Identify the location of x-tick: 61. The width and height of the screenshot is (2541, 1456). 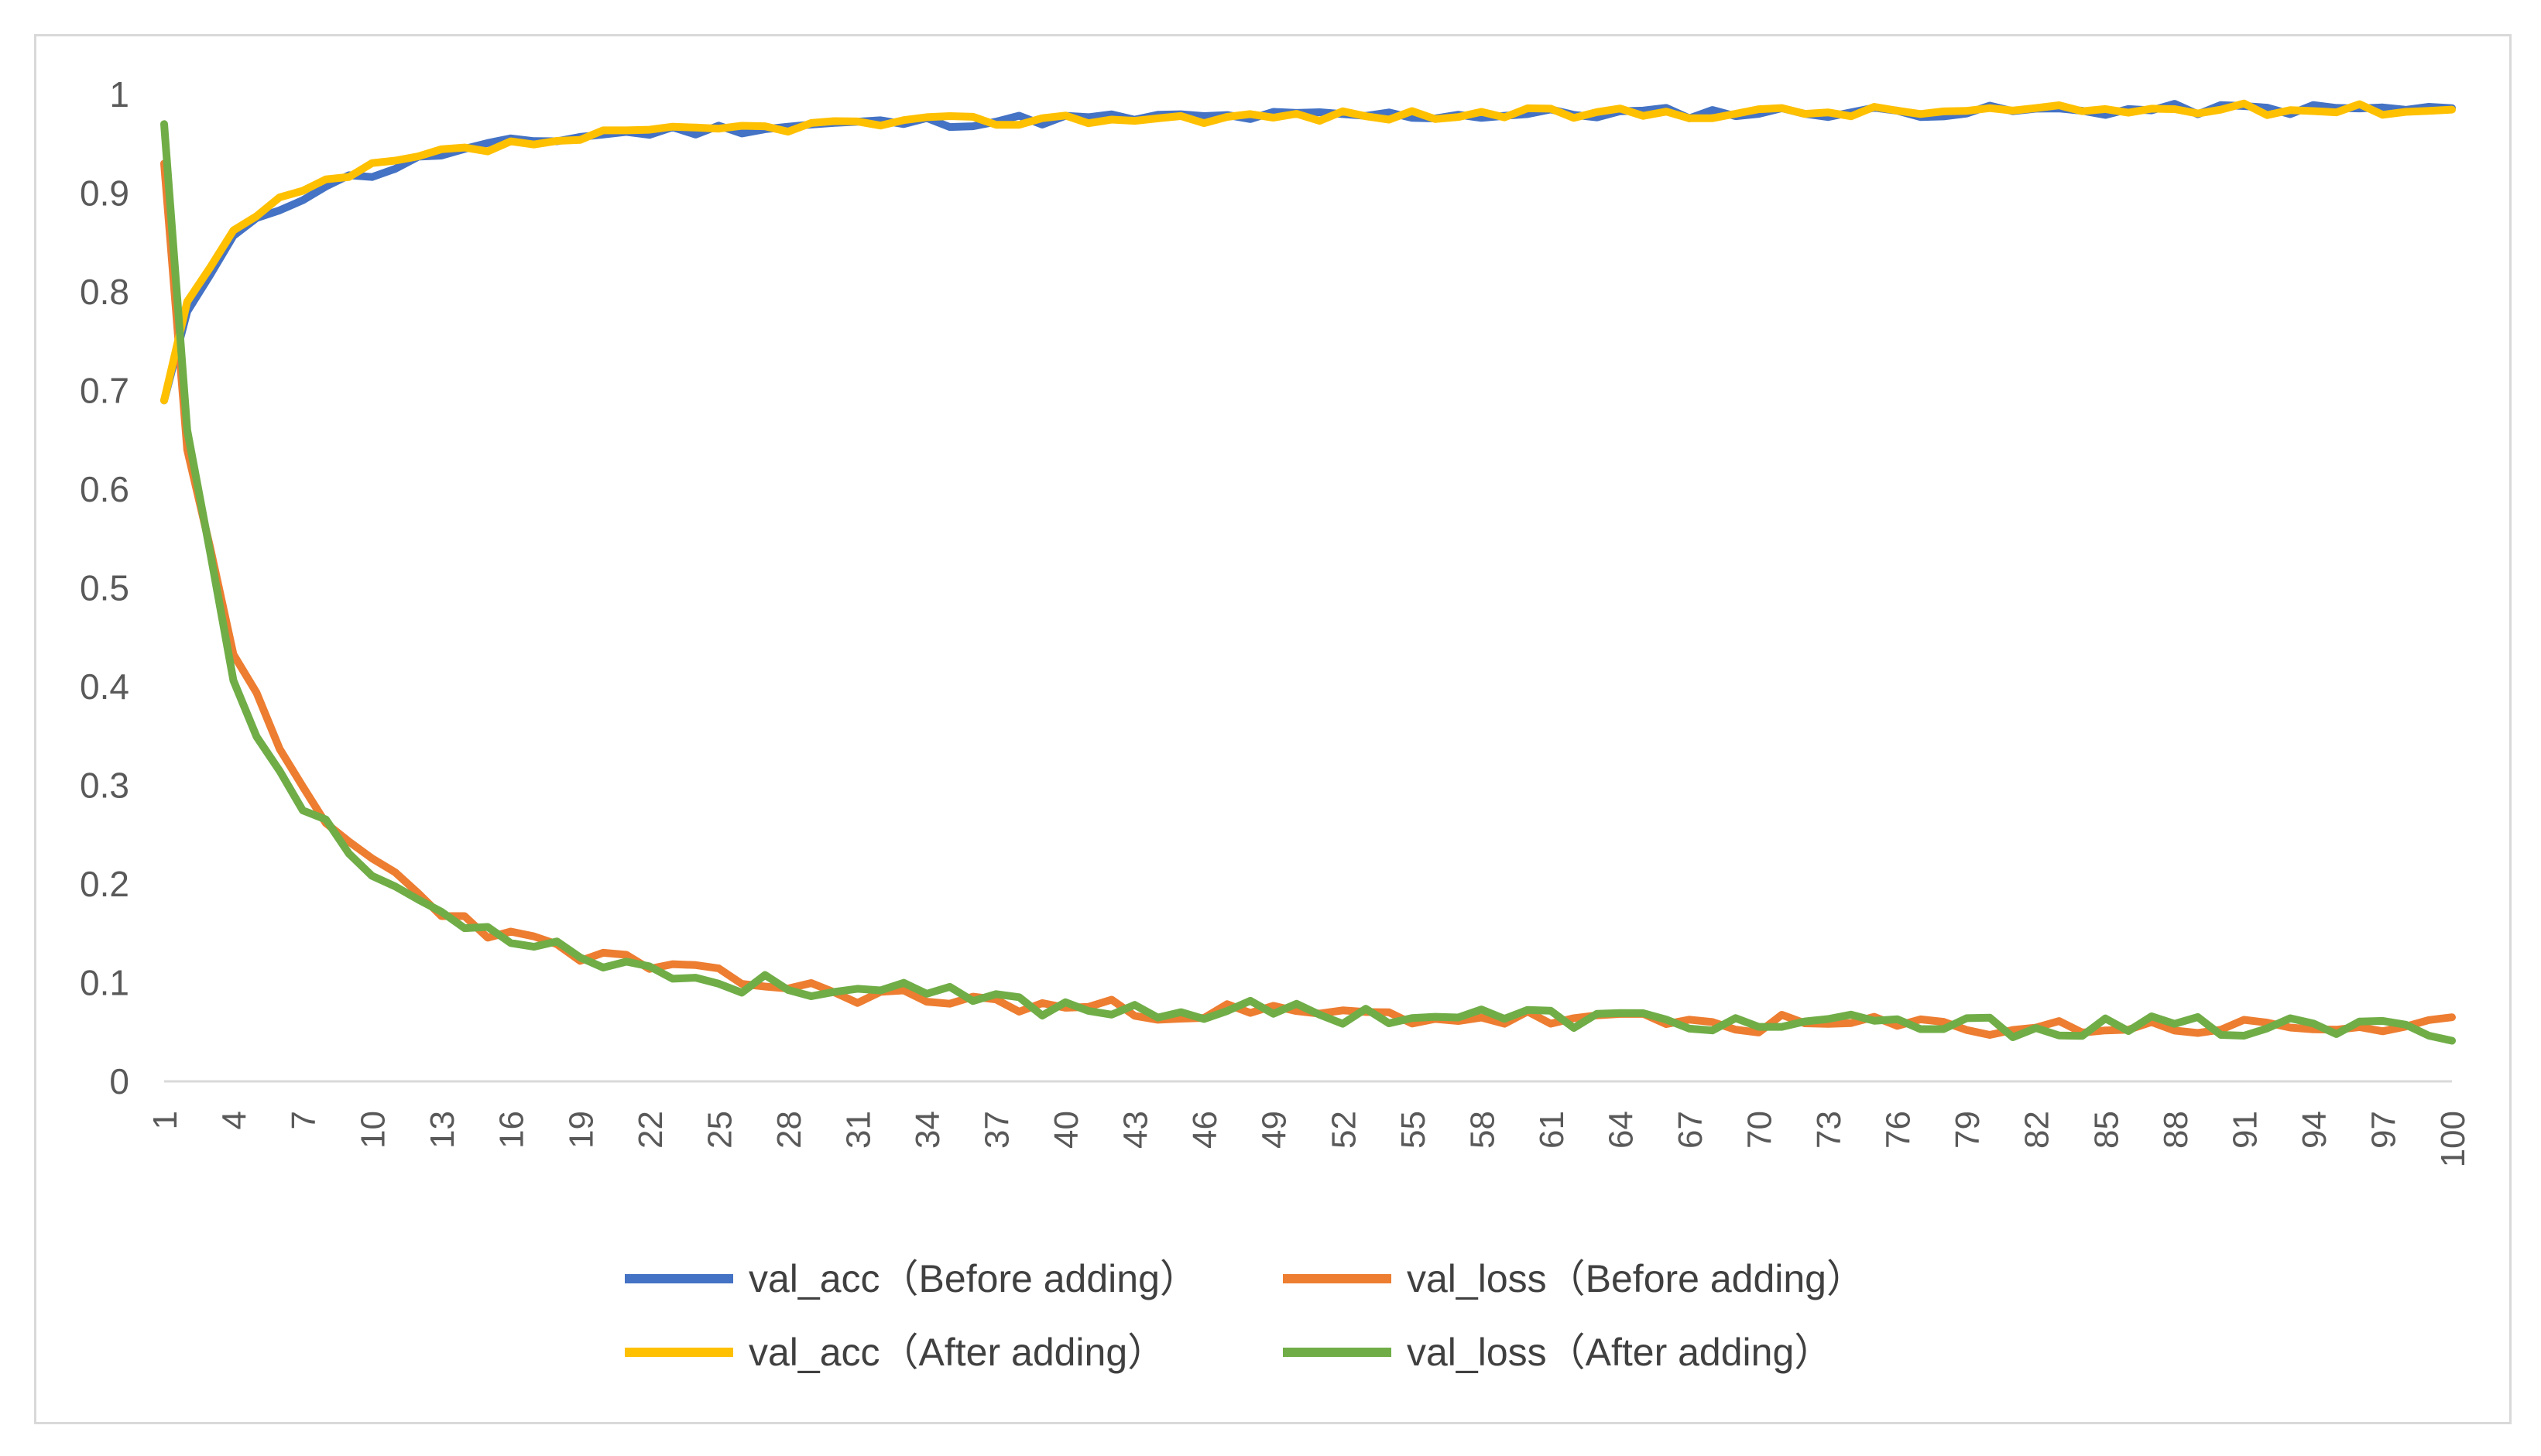
(1552, 1130).